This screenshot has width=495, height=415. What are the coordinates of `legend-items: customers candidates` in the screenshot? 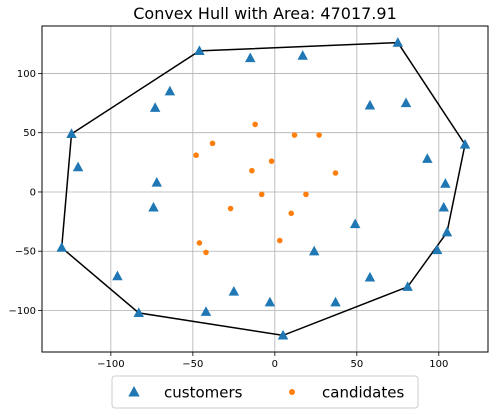 It's located at (266, 393).